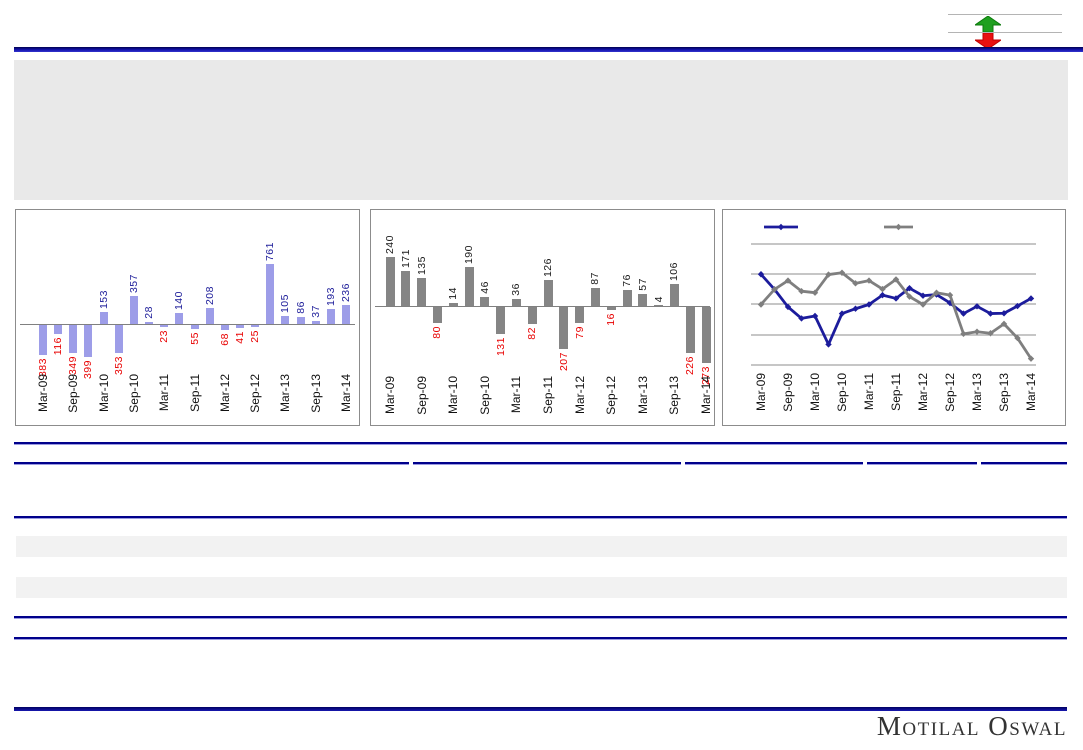 The height and width of the screenshot is (750, 1083). What do you see at coordinates (658, 298) in the screenshot?
I see `bar-value-label: 4` at bounding box center [658, 298].